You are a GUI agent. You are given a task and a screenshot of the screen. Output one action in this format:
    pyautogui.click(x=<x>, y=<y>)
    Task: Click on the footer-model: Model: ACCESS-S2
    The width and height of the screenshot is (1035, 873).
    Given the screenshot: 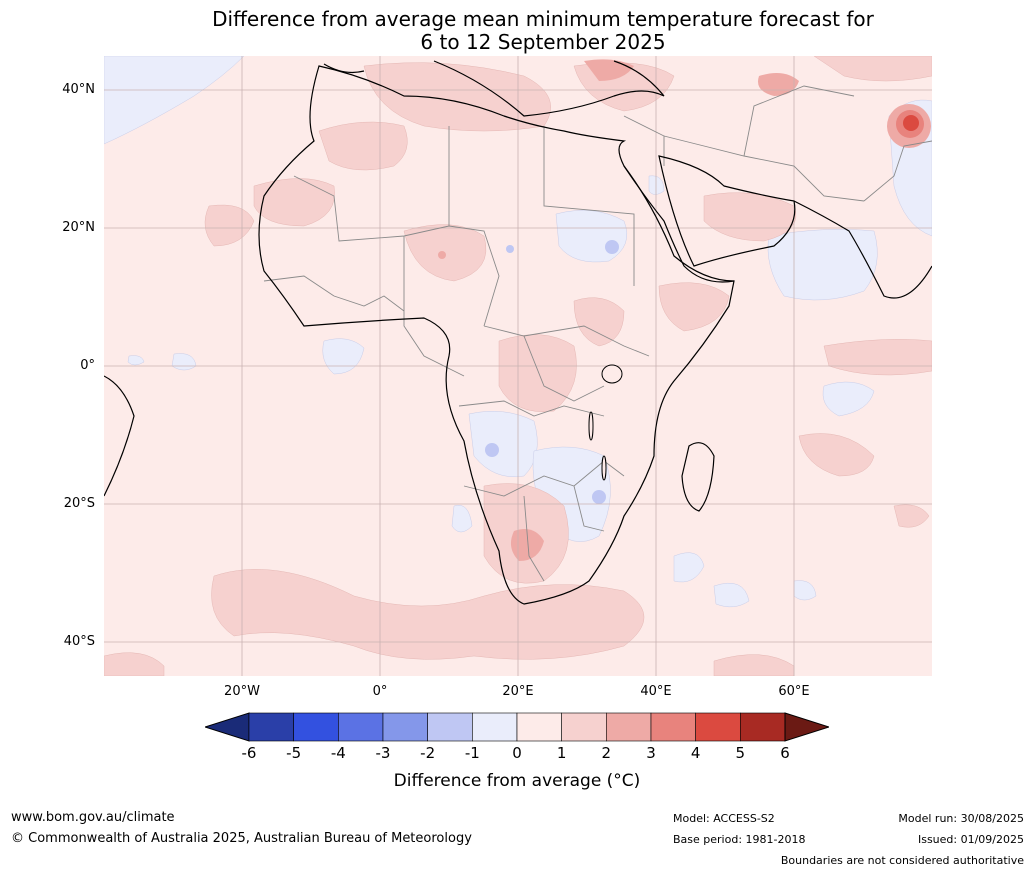 What is the action you would take?
    pyautogui.click(x=724, y=818)
    